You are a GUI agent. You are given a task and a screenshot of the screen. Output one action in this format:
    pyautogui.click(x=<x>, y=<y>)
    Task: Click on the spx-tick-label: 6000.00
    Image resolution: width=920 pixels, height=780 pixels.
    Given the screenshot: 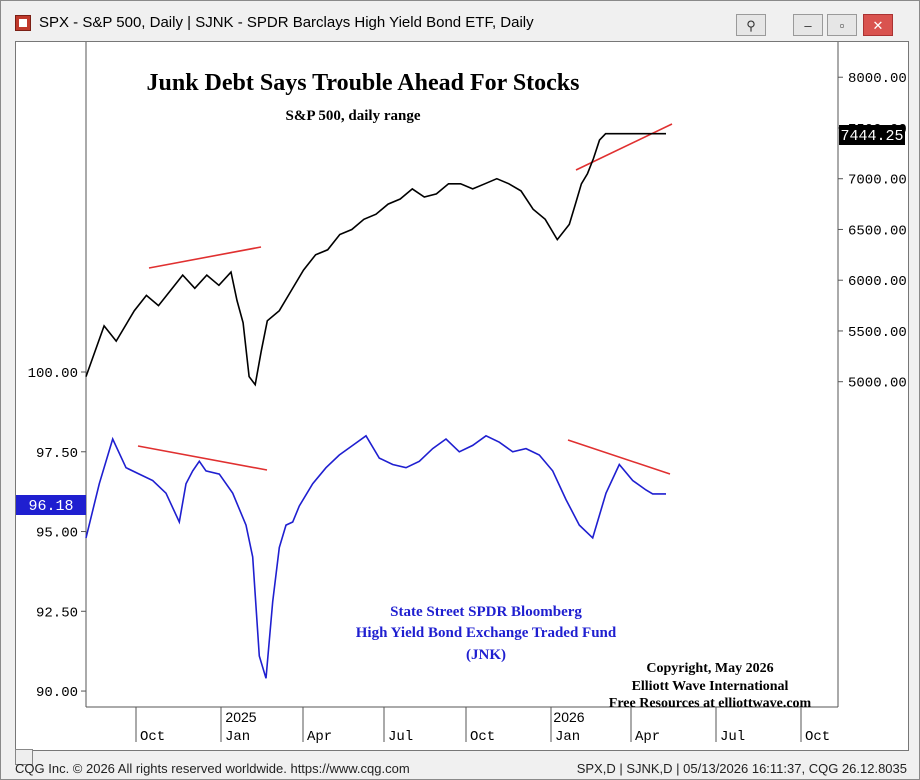 What is the action you would take?
    pyautogui.click(x=877, y=282)
    